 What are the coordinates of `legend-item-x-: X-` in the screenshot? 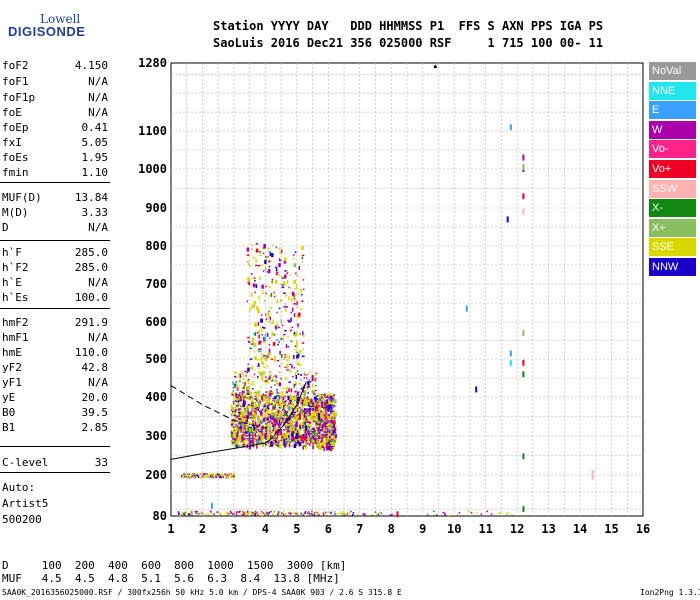 It's located at (672, 208).